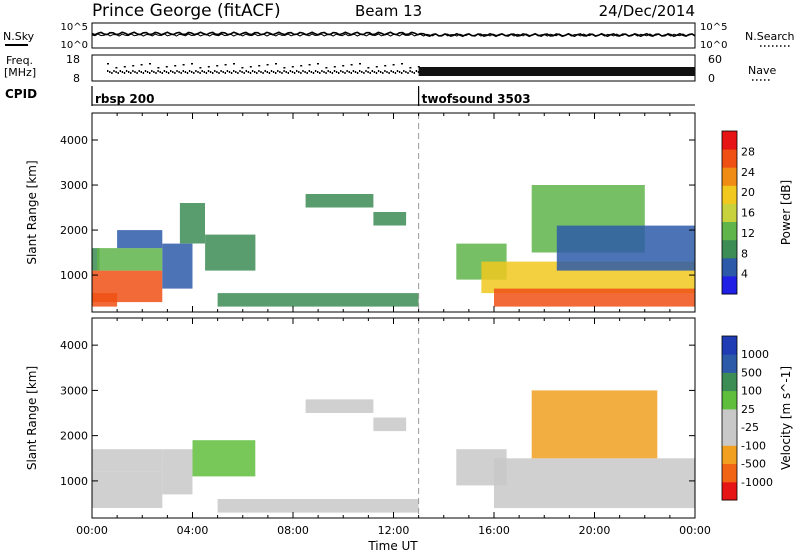  I want to click on x-tick-label: 04:00, so click(193, 530).